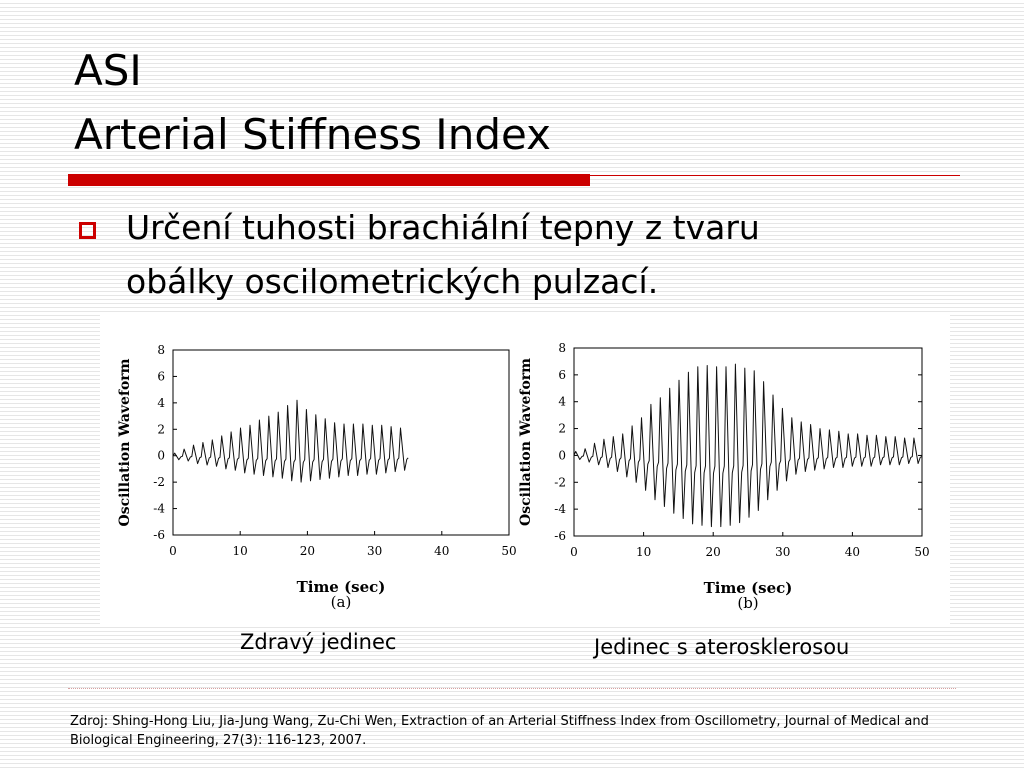  Describe the element at coordinates (562, 429) in the screenshot. I see `chart2-y-tick-label: 2` at that location.